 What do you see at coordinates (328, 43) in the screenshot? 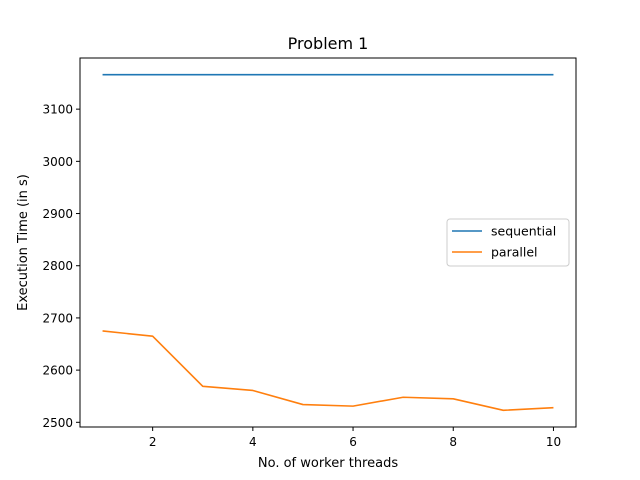
I see `chart-title: Problem 1` at bounding box center [328, 43].